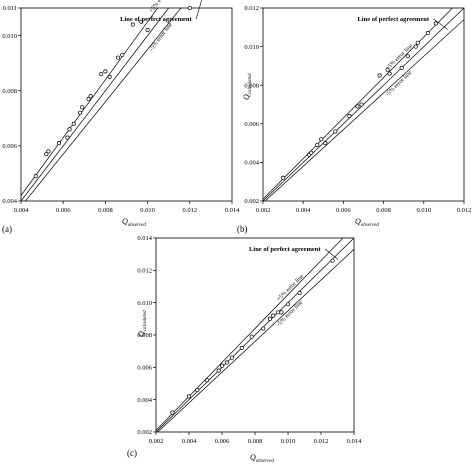 The height and width of the screenshot is (465, 474). What do you see at coordinates (95, 104) in the screenshot?
I see `perfect-agreement-line` at bounding box center [95, 104].